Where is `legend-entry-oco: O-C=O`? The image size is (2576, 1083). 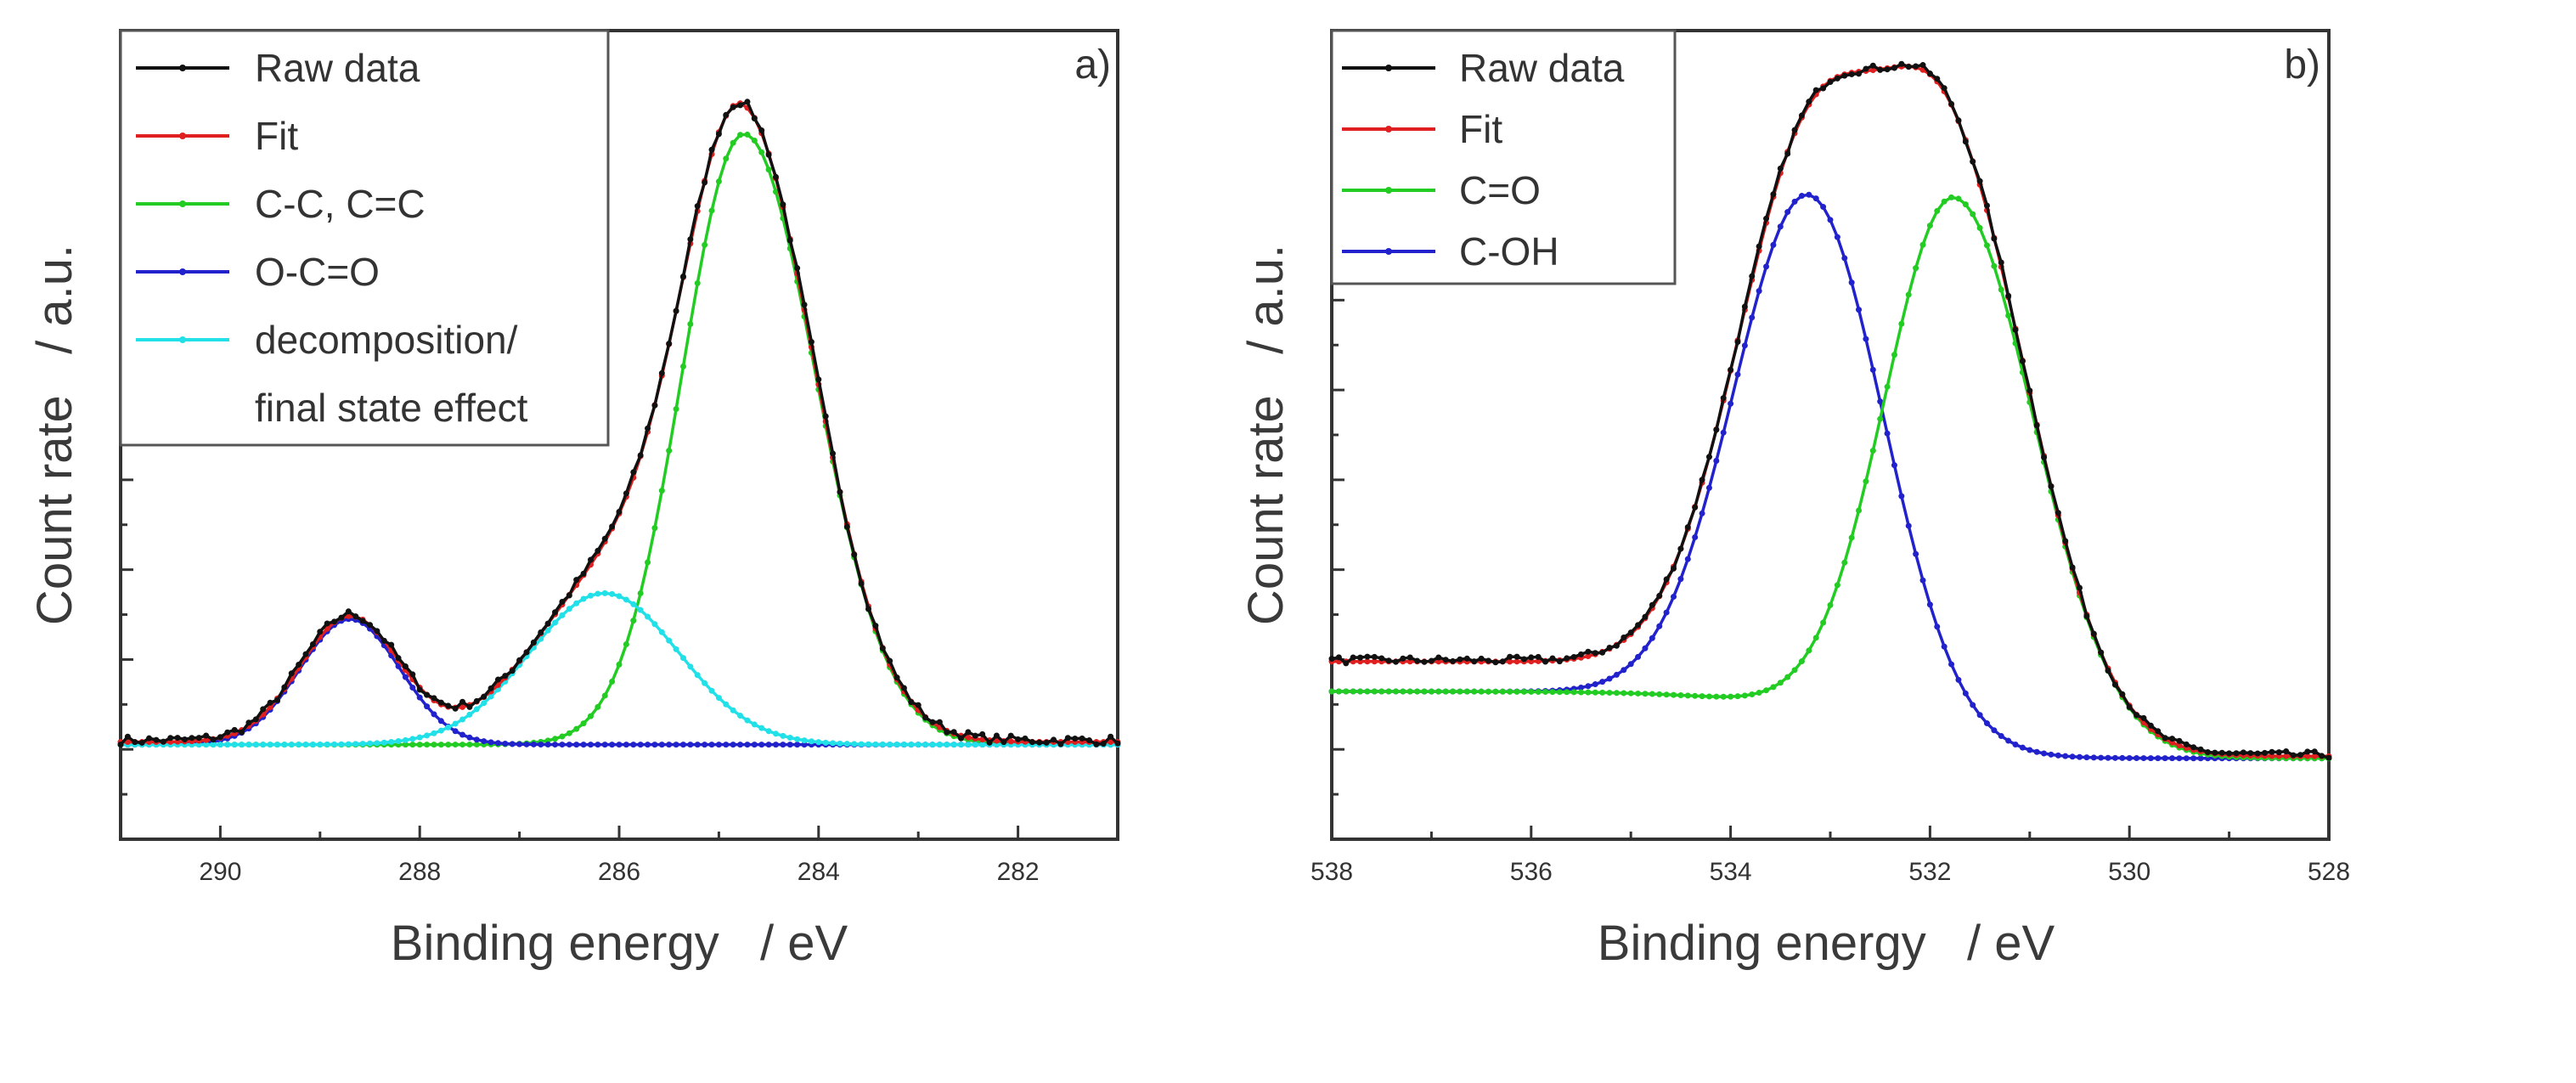 legend-entry-oco: O-C=O is located at coordinates (258, 272).